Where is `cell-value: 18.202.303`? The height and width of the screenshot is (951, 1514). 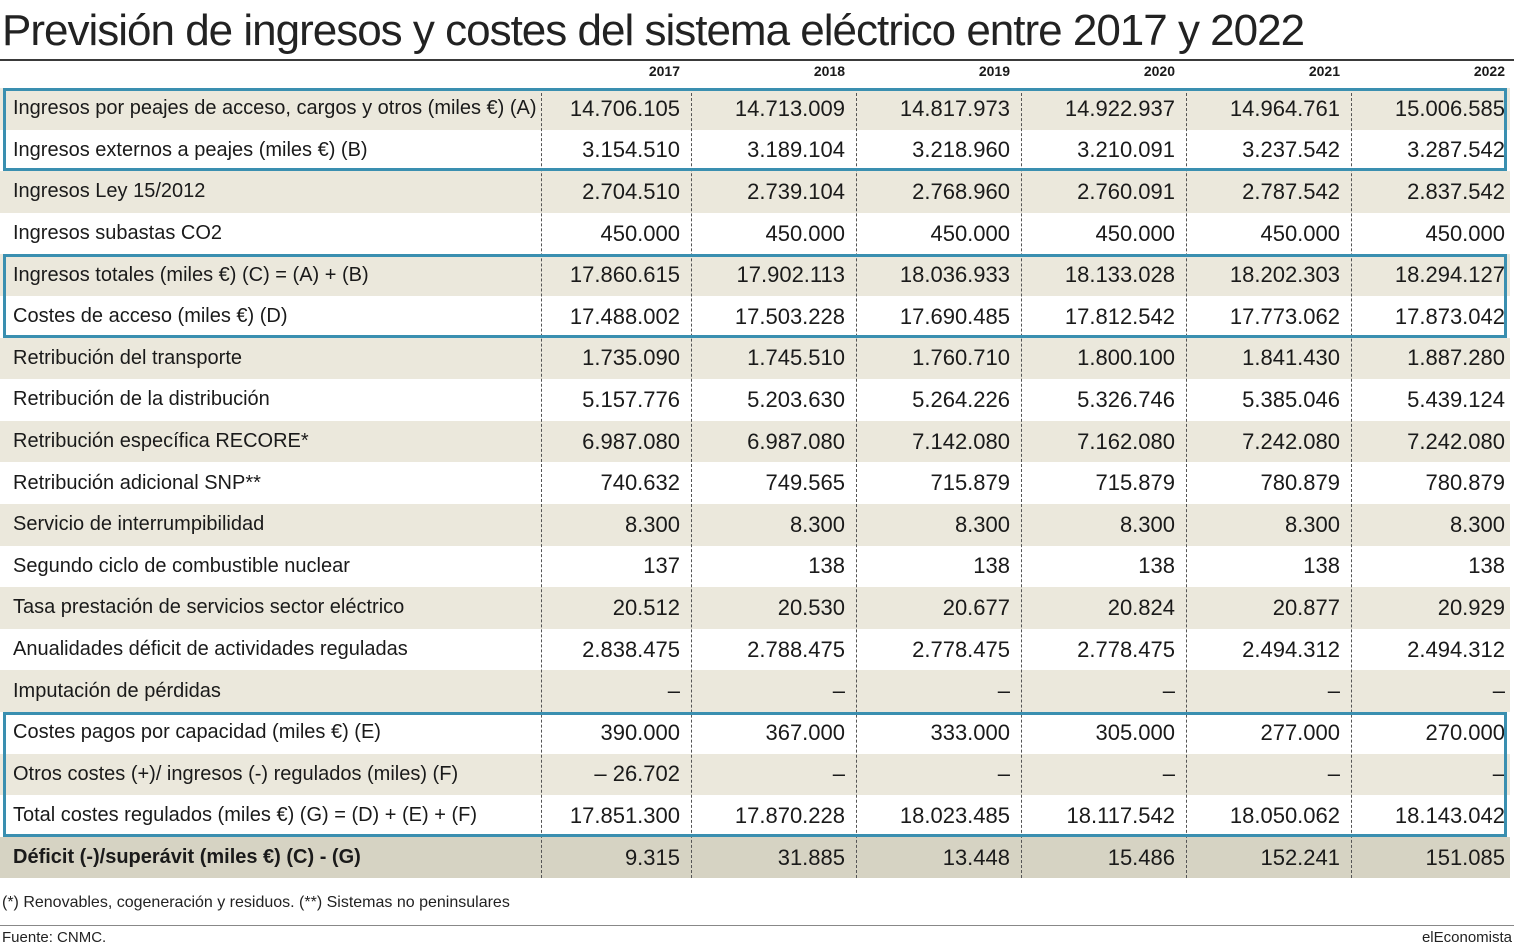
cell-value: 18.202.303 is located at coordinates (1284, 275).